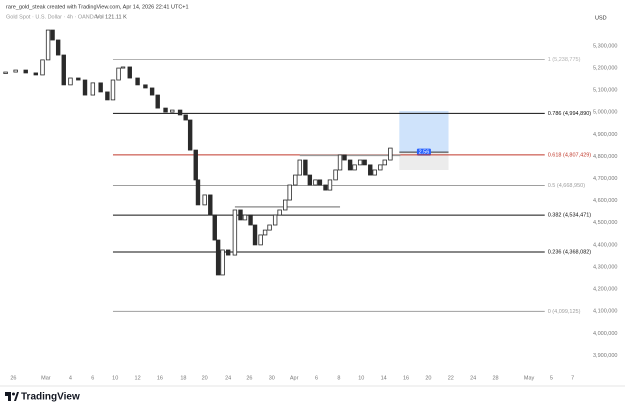 Image resolution: width=625 pixels, height=414 pixels. What do you see at coordinates (70, 378) in the screenshot?
I see `x-tick-label: 4` at bounding box center [70, 378].